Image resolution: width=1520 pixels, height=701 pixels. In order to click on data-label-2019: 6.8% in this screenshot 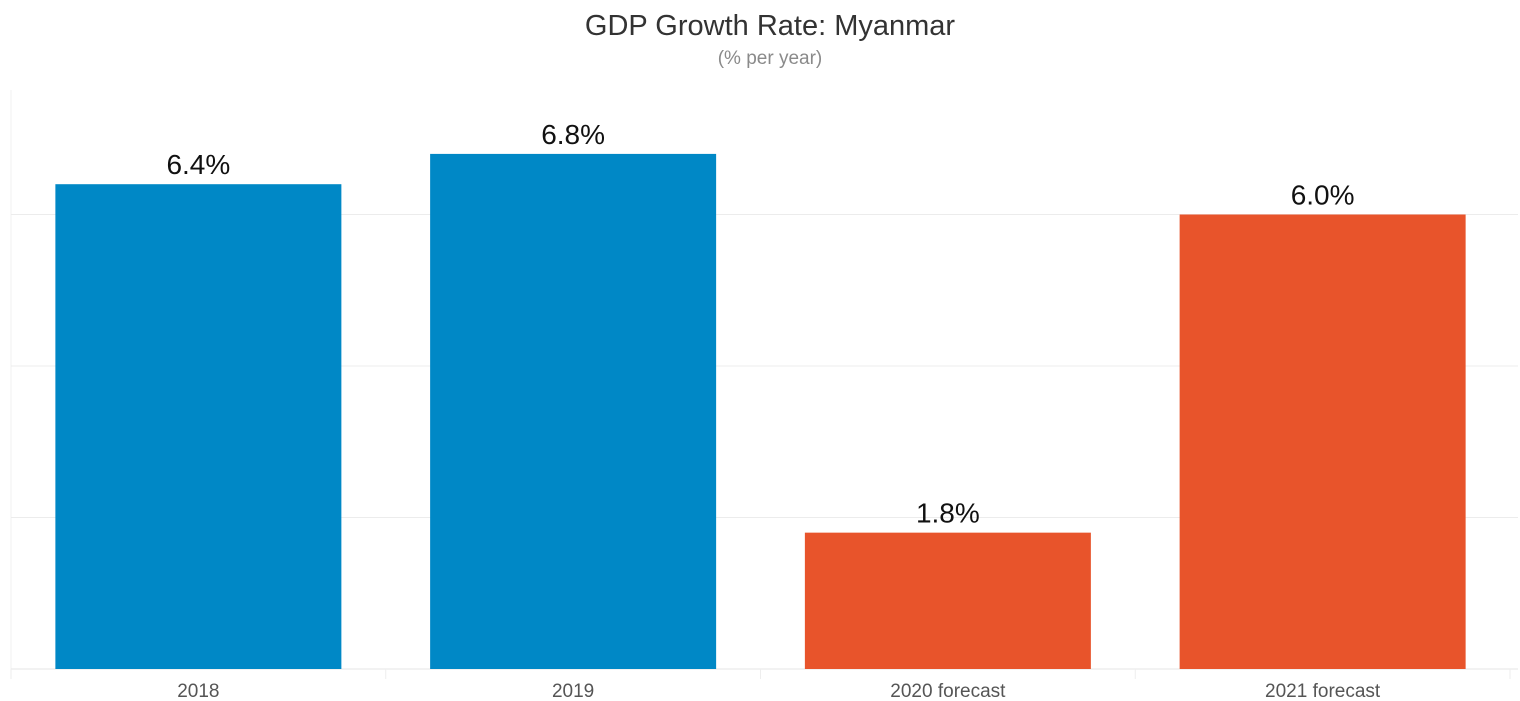, I will do `click(573, 134)`.